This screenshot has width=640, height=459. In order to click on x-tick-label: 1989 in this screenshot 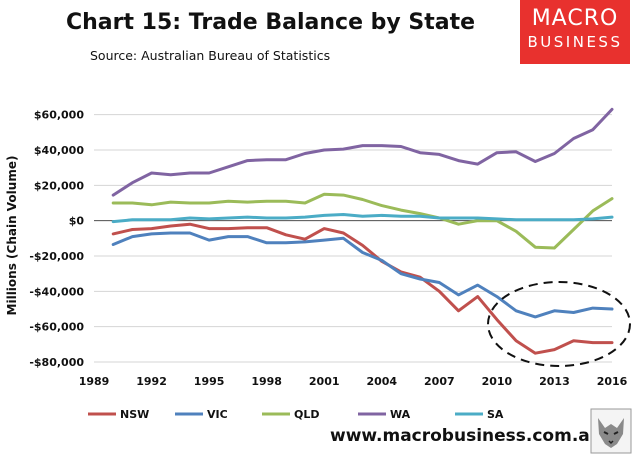, I will do `click(94, 381)`.